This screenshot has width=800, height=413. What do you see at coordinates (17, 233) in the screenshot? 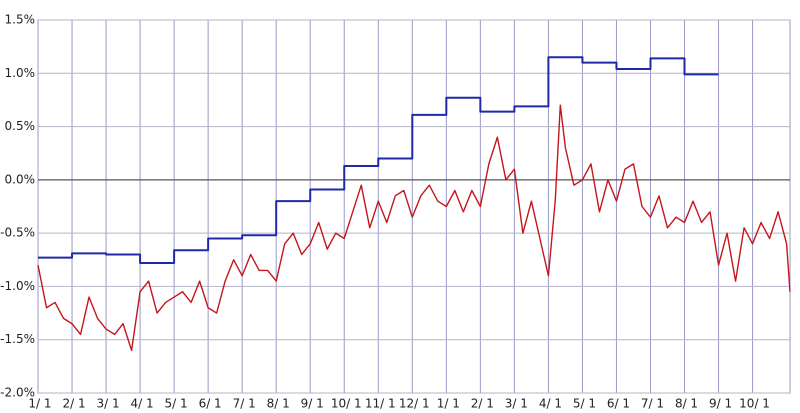
I see `y-tick-label: -0.5%` at bounding box center [17, 233].